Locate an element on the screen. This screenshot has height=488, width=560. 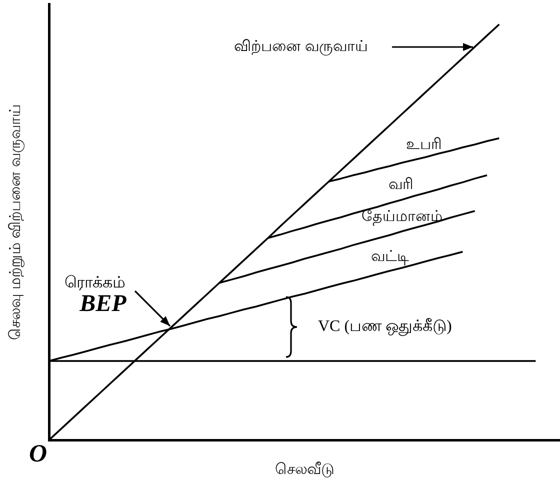
annotation: விற்பனை வருவாய் is located at coordinates (301, 47).